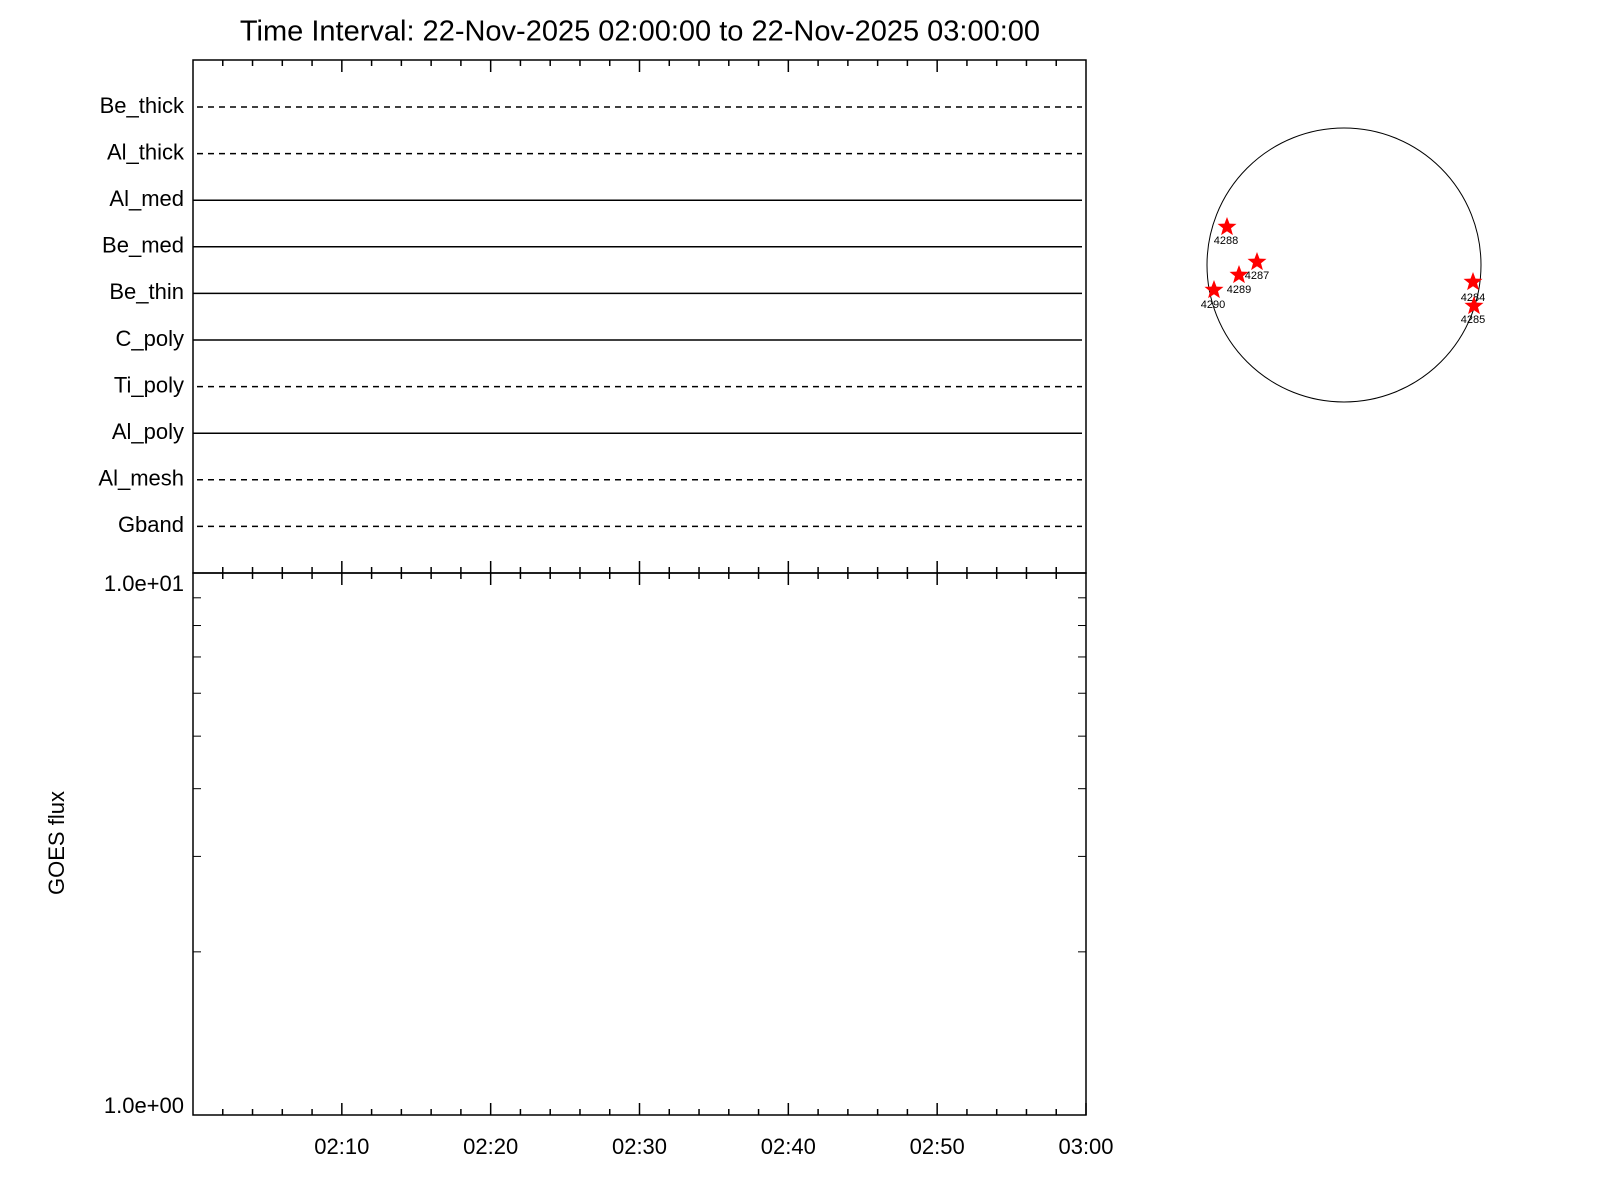 This screenshot has height=1200, width=1600. What do you see at coordinates (141, 478) in the screenshot?
I see `channel-label: Al_mesh` at bounding box center [141, 478].